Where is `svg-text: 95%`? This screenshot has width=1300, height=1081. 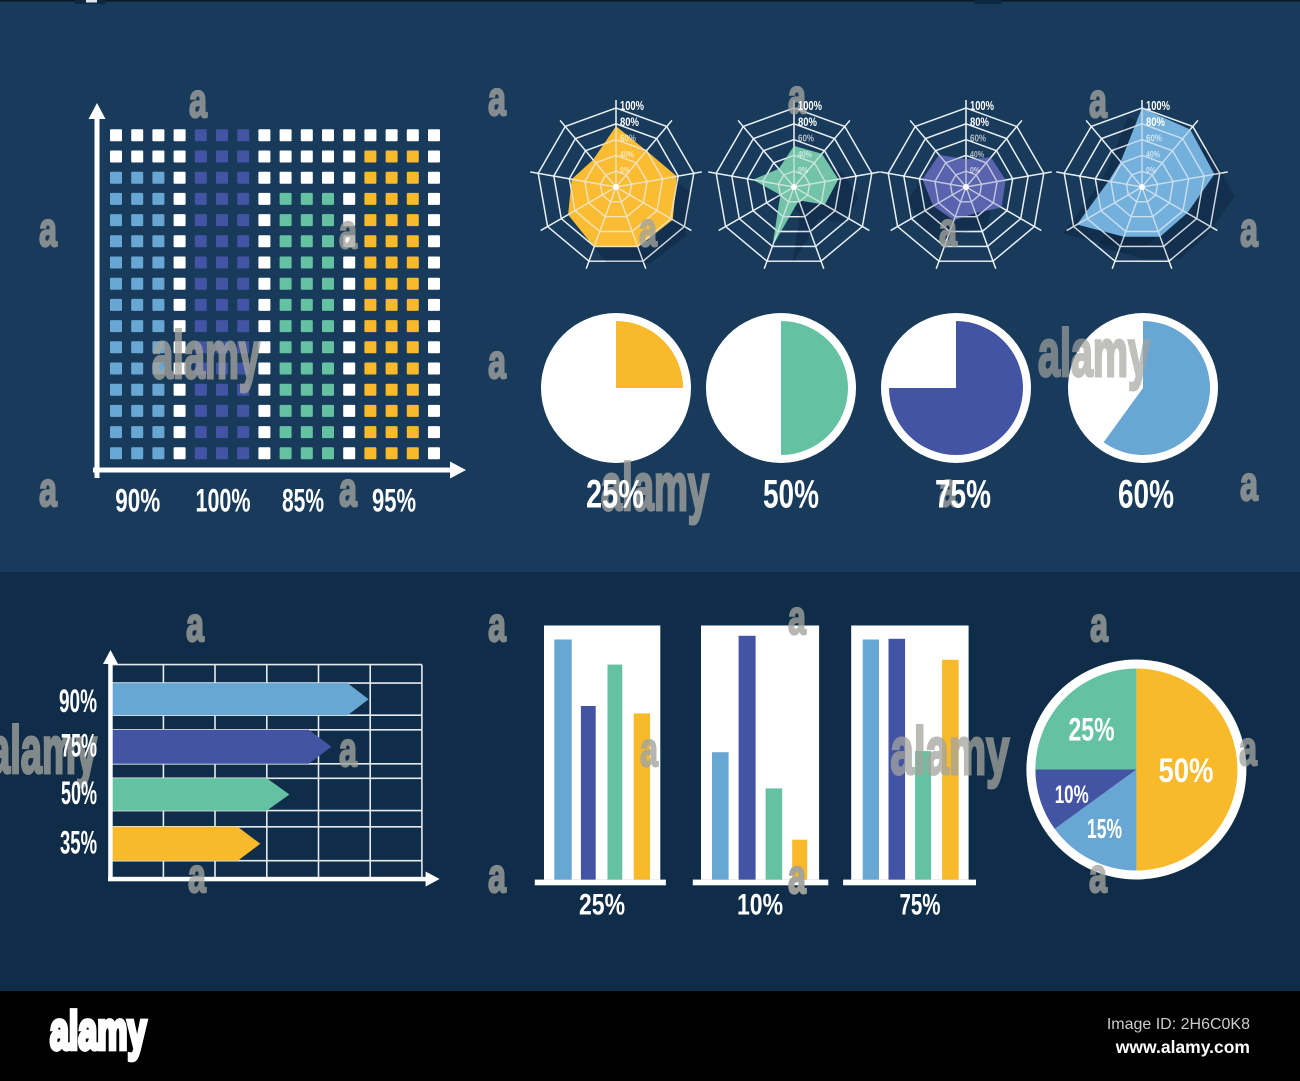
svg-text: 95% is located at coordinates (394, 501).